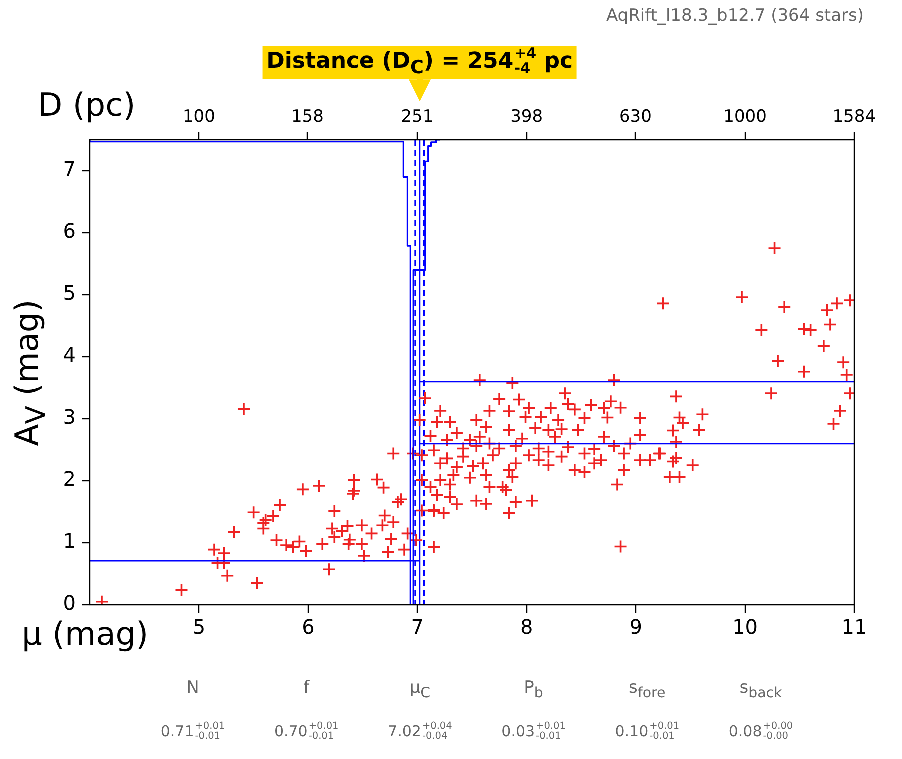 The image size is (902, 759). What do you see at coordinates (647, 690) in the screenshot?
I see `text: s$_{fore}$` at bounding box center [647, 690].